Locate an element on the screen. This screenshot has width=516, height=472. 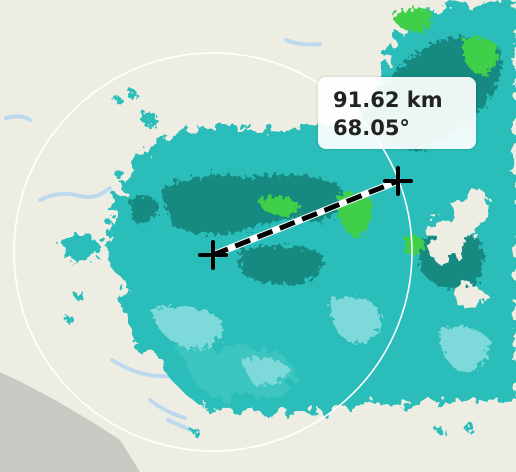
distance-readout: 91.62 km is located at coordinates (388, 100).